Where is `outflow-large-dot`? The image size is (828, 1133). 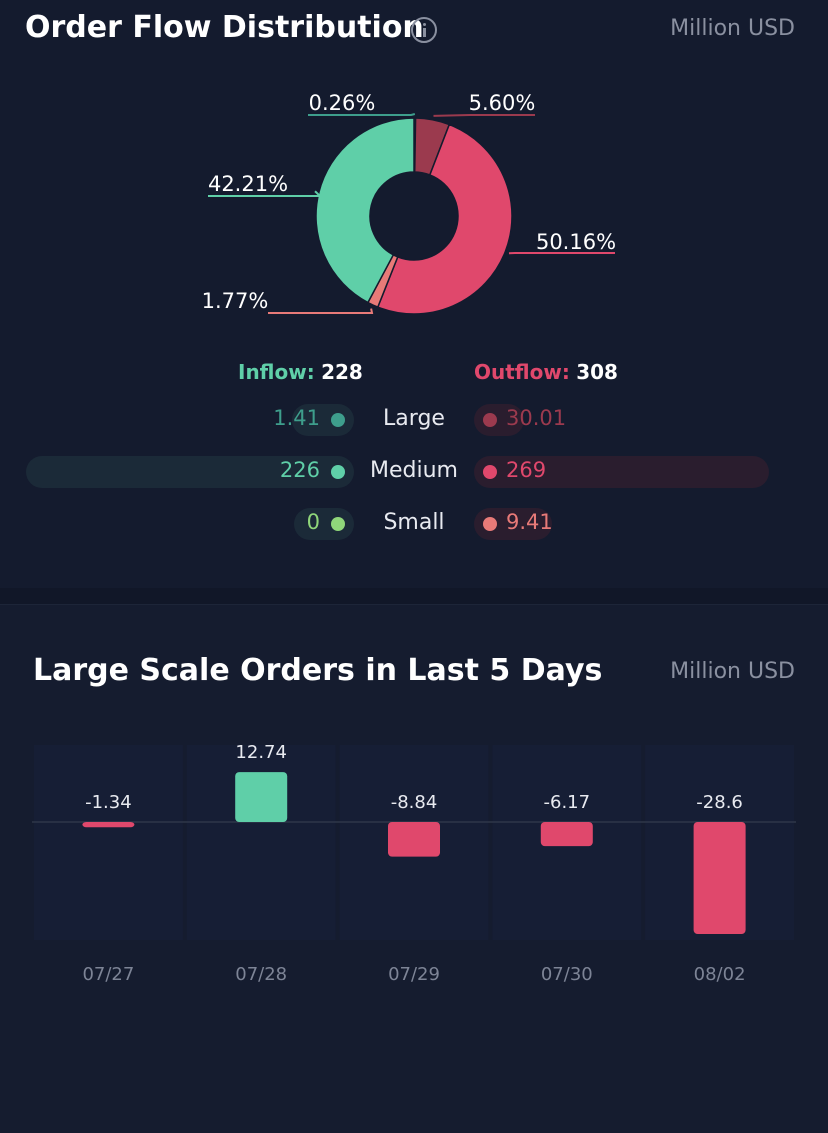
outflow-large-dot is located at coordinates (490, 420).